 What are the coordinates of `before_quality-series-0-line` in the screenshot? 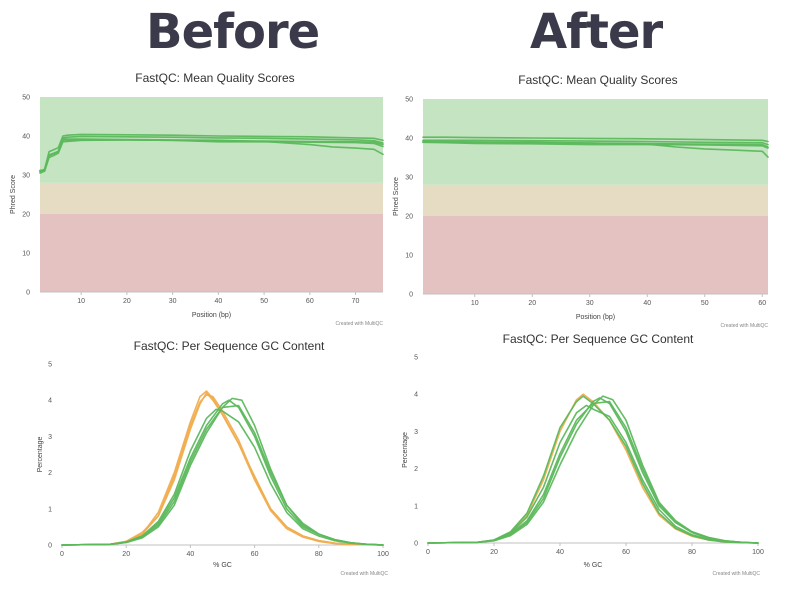 It's located at (211, 152).